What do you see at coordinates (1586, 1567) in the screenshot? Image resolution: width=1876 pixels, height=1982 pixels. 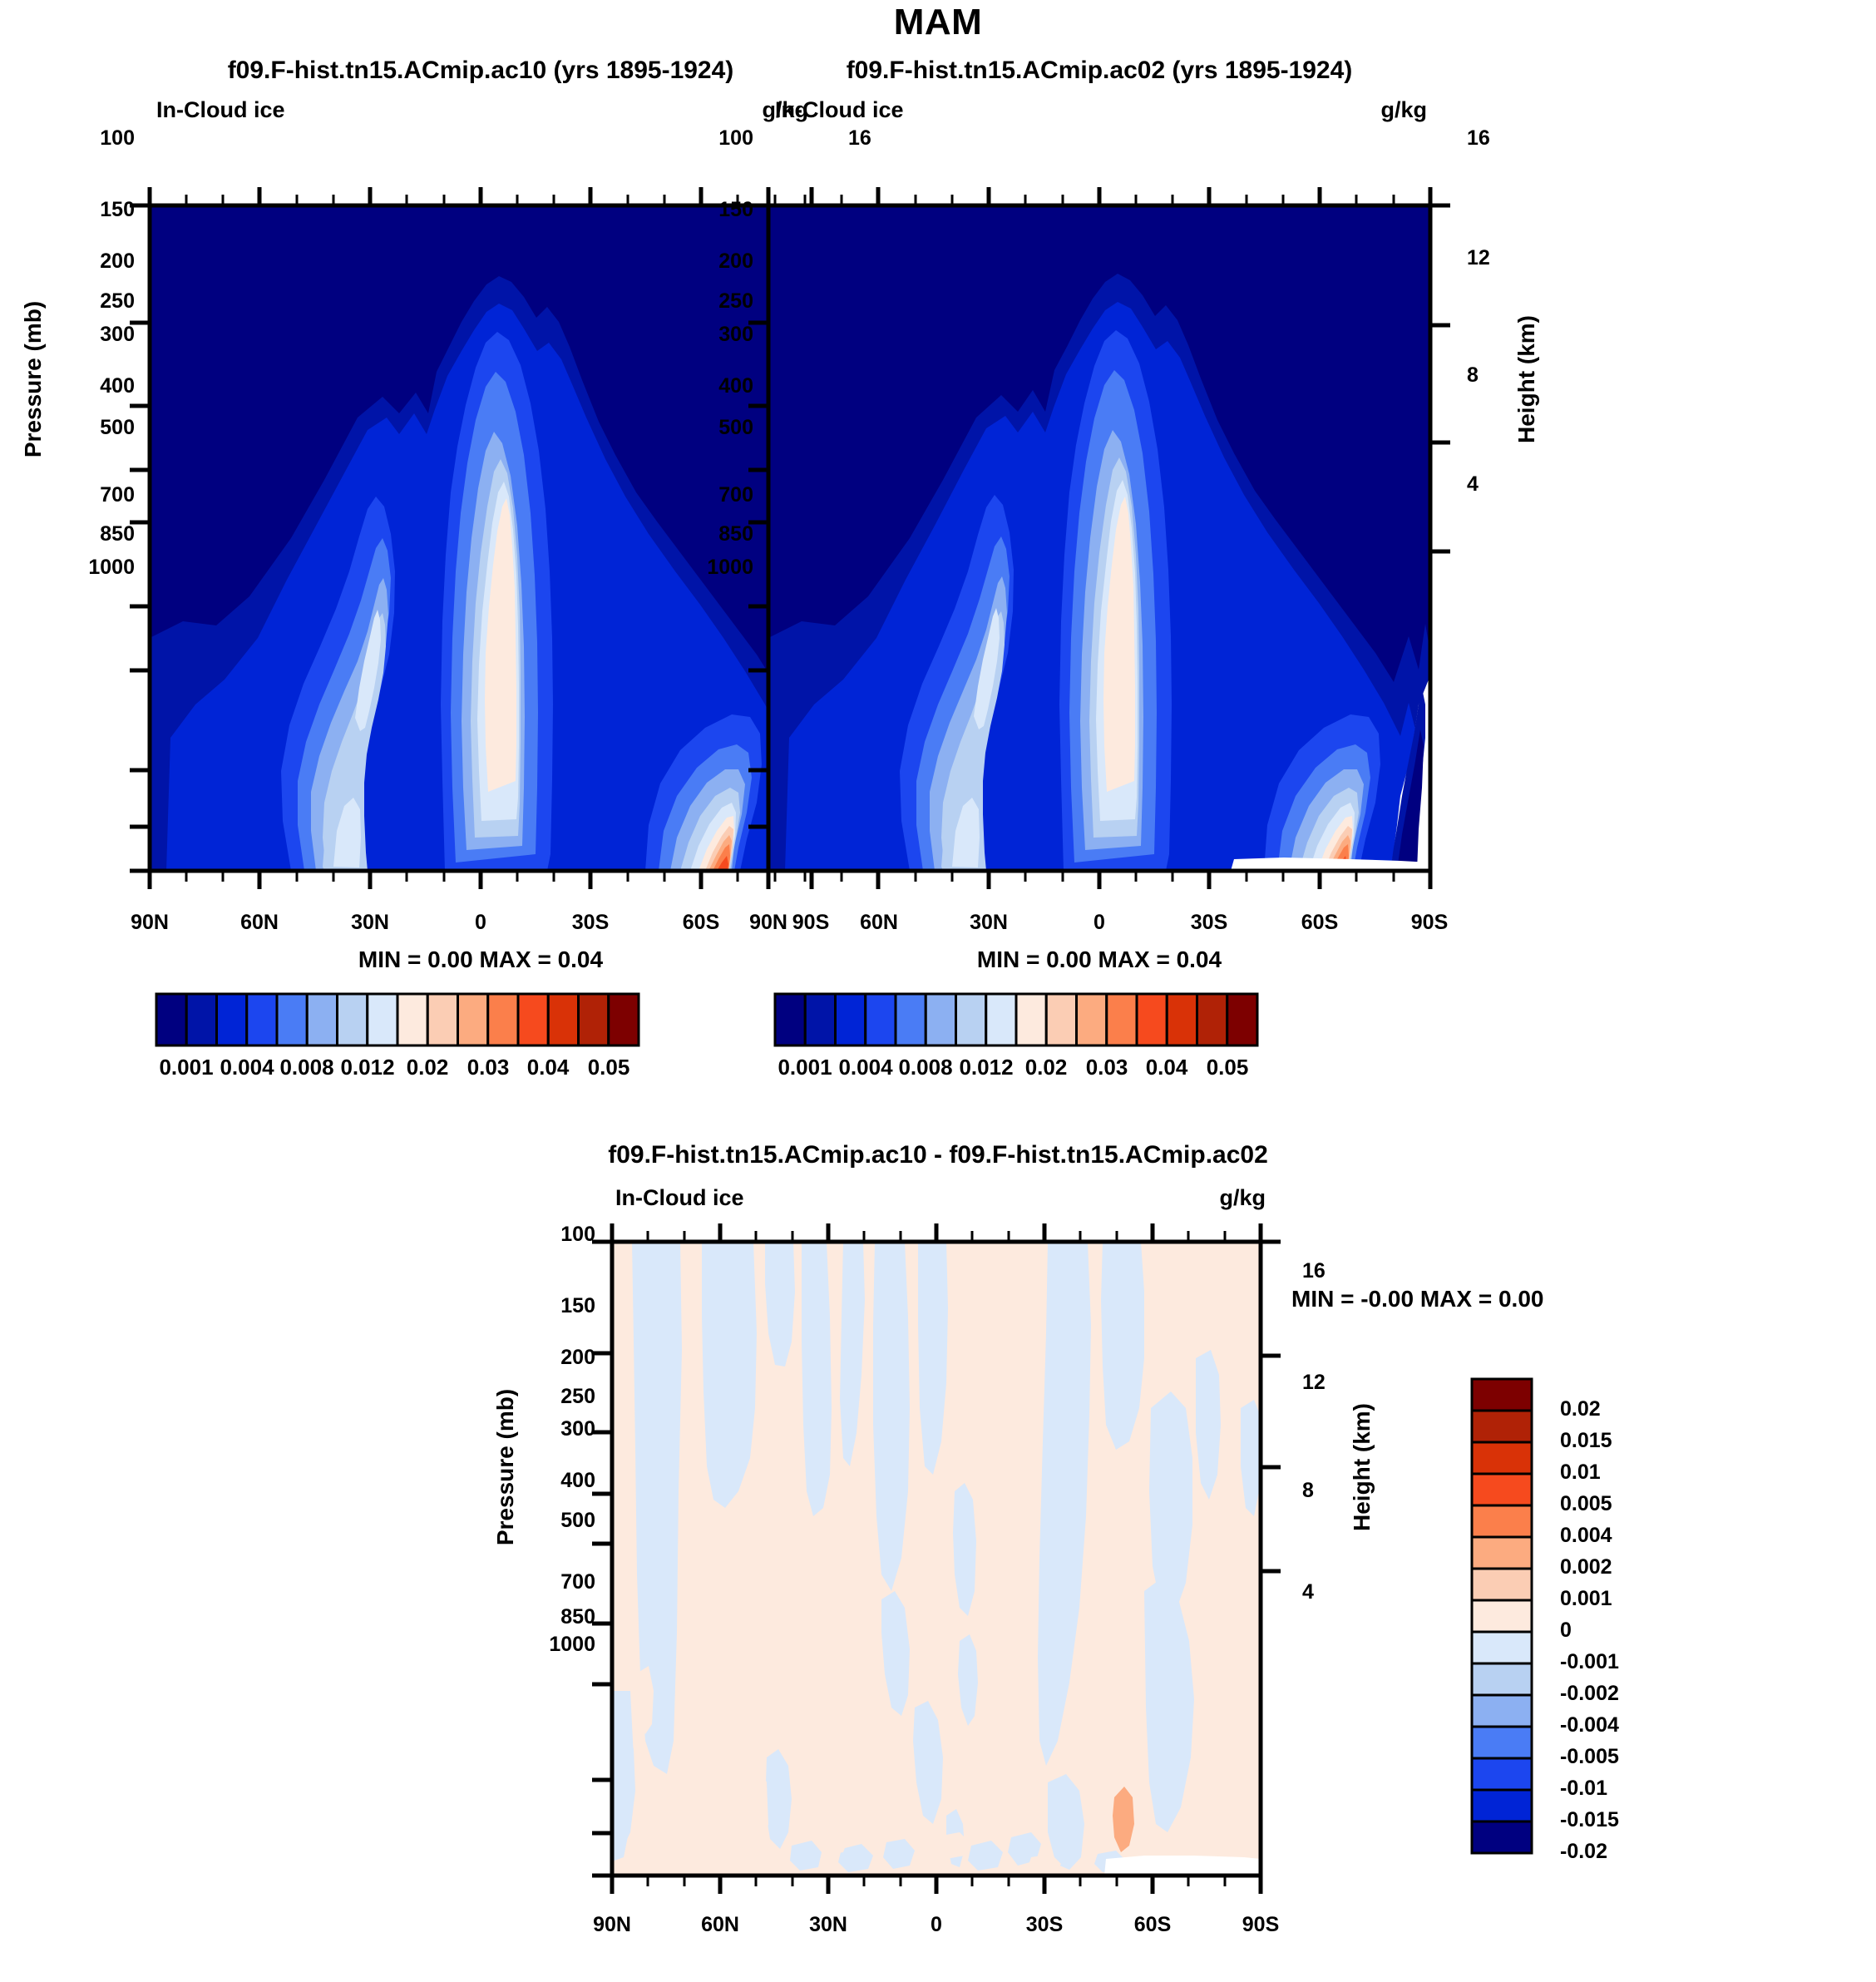 I see `diff-cbar-label-5: 0.002` at bounding box center [1586, 1567].